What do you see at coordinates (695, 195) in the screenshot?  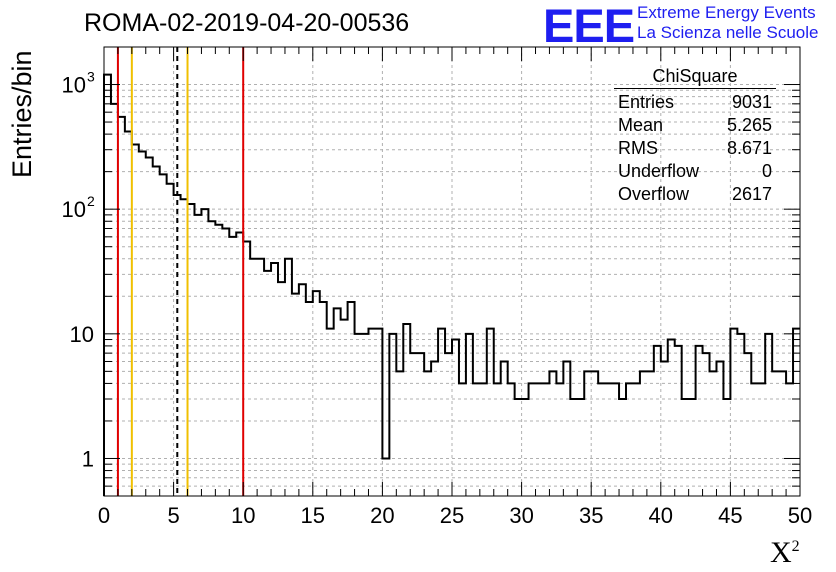 I see `stats-row-overflow: Overflow 2617` at bounding box center [695, 195].